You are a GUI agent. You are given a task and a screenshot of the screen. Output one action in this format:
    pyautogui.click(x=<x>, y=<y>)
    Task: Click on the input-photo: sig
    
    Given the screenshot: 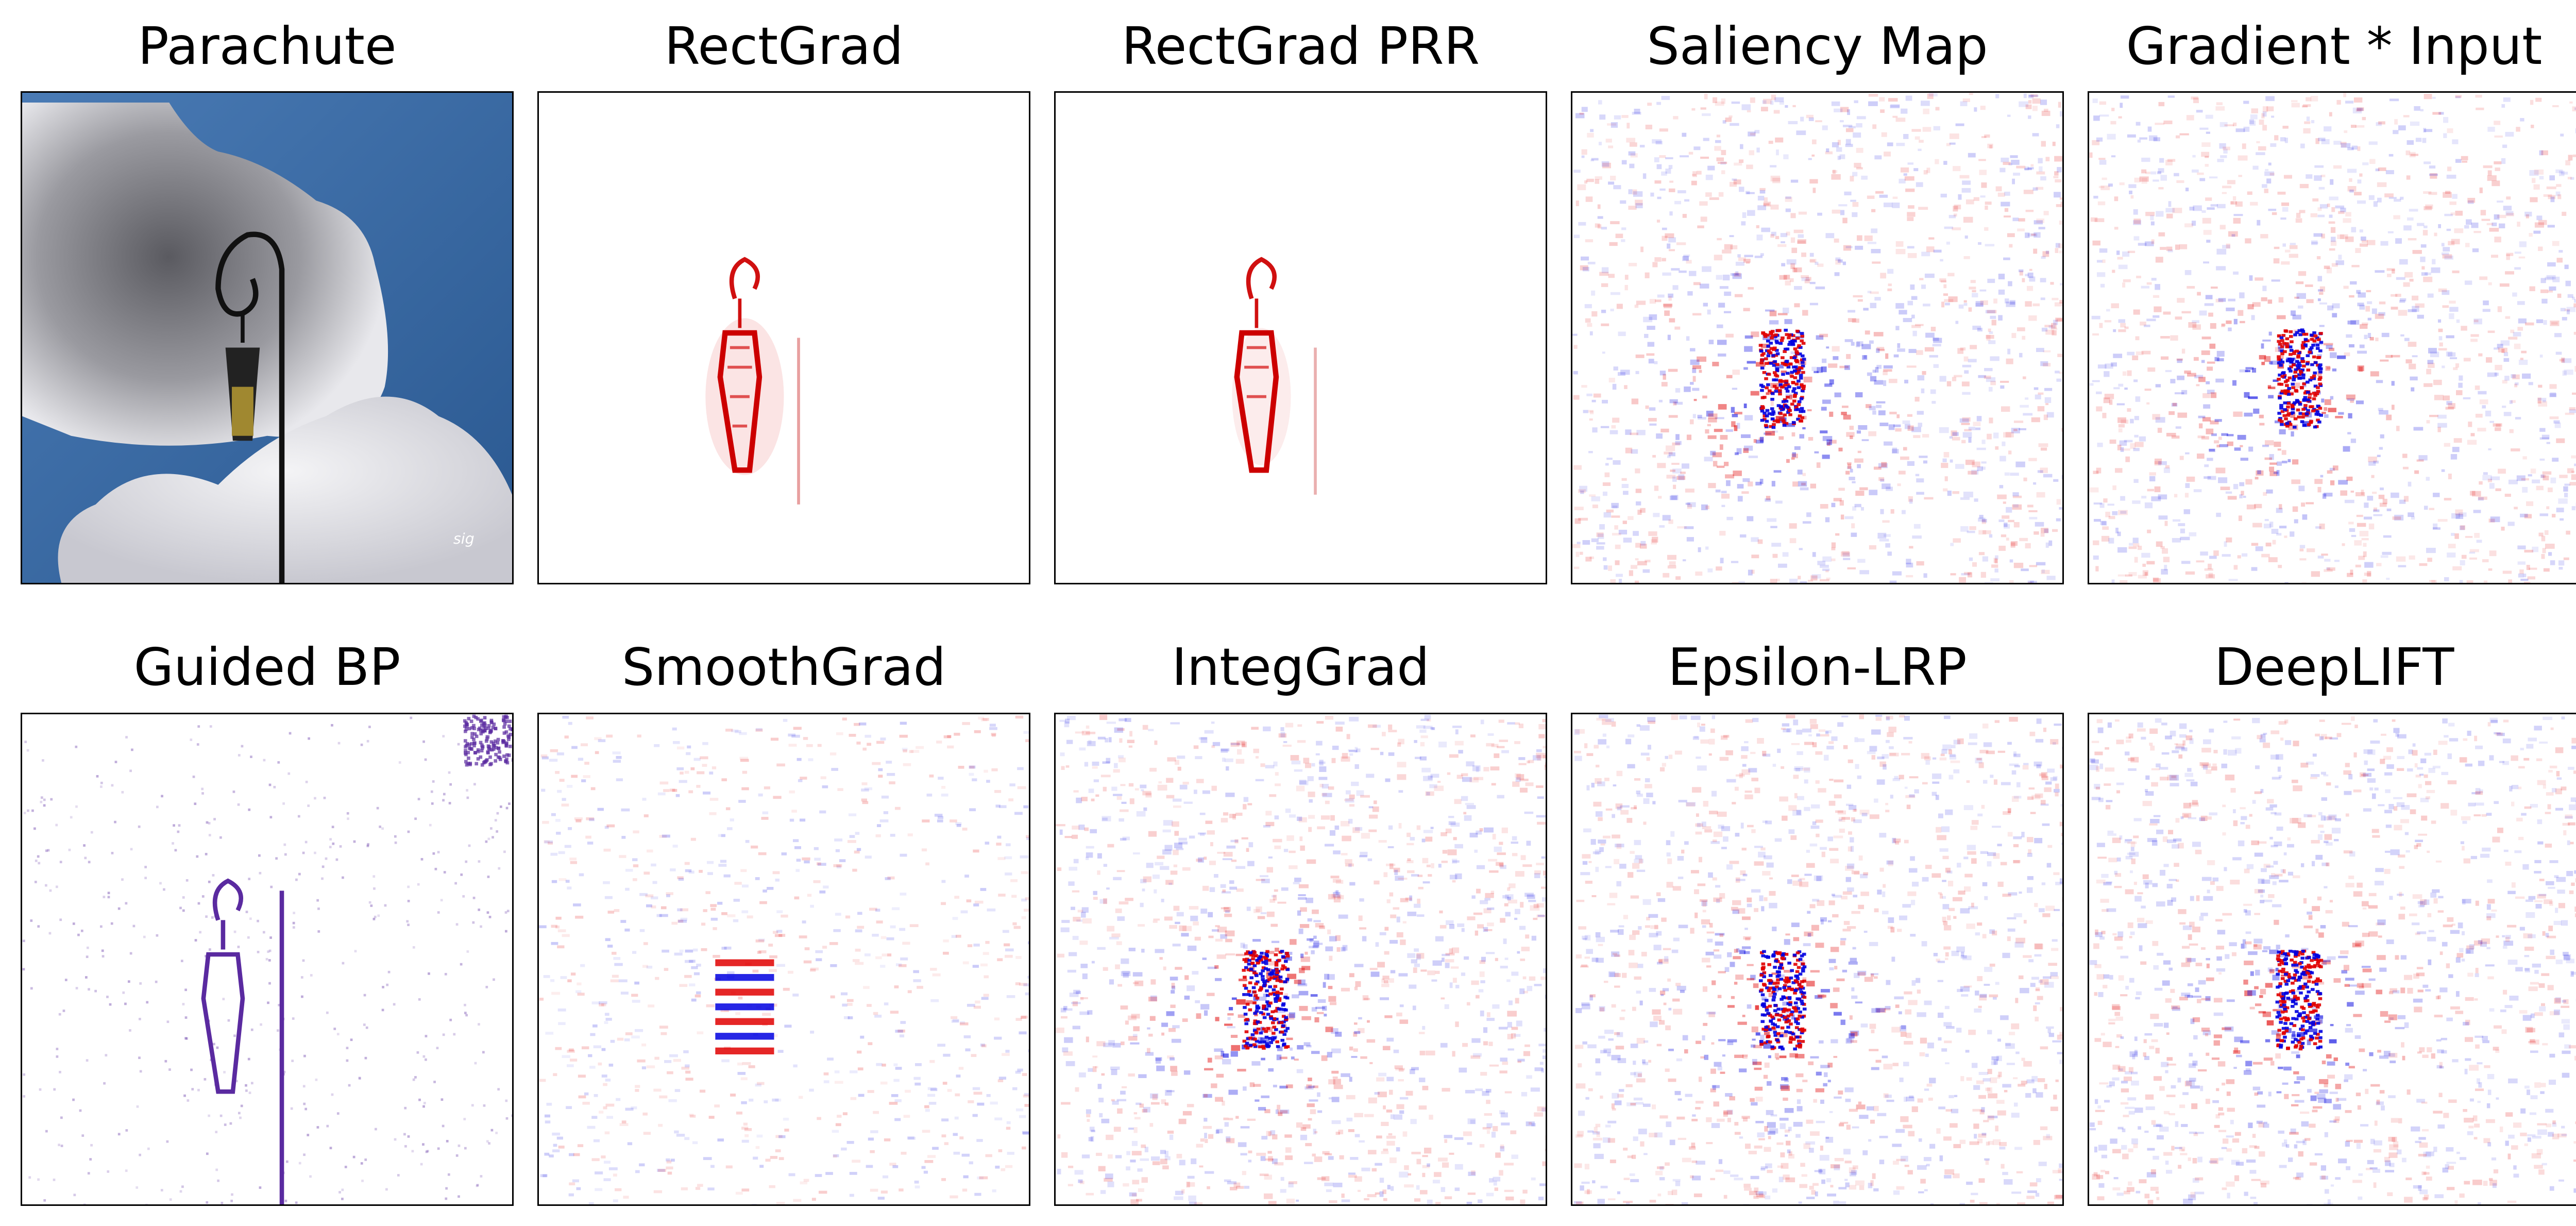 What is the action you would take?
    pyautogui.click(x=267, y=337)
    